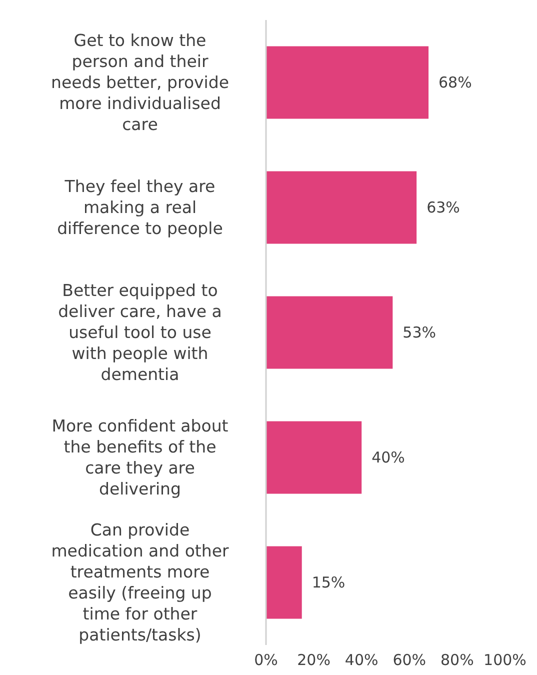  Describe the element at coordinates (388, 457) in the screenshot. I see `data-label: 40%` at that location.